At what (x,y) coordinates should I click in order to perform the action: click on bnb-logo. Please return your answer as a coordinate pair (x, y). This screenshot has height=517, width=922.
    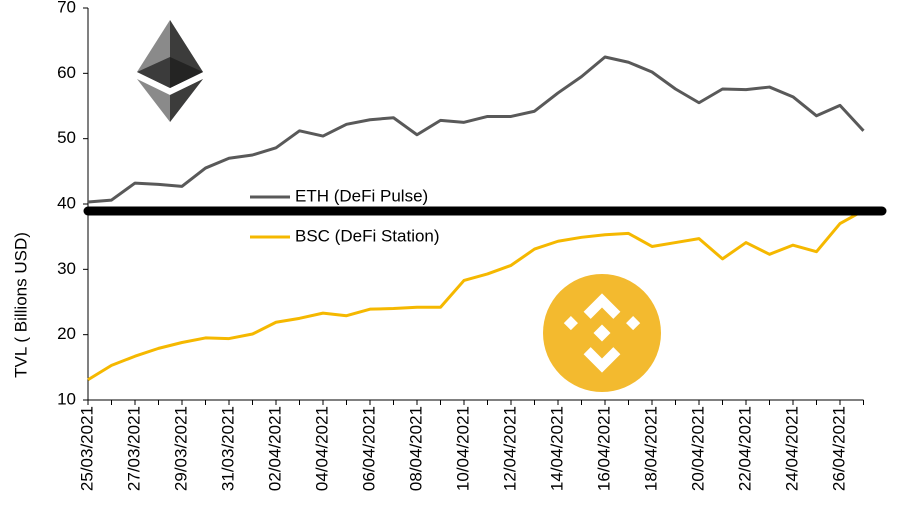
    Looking at the image, I should click on (602, 333).